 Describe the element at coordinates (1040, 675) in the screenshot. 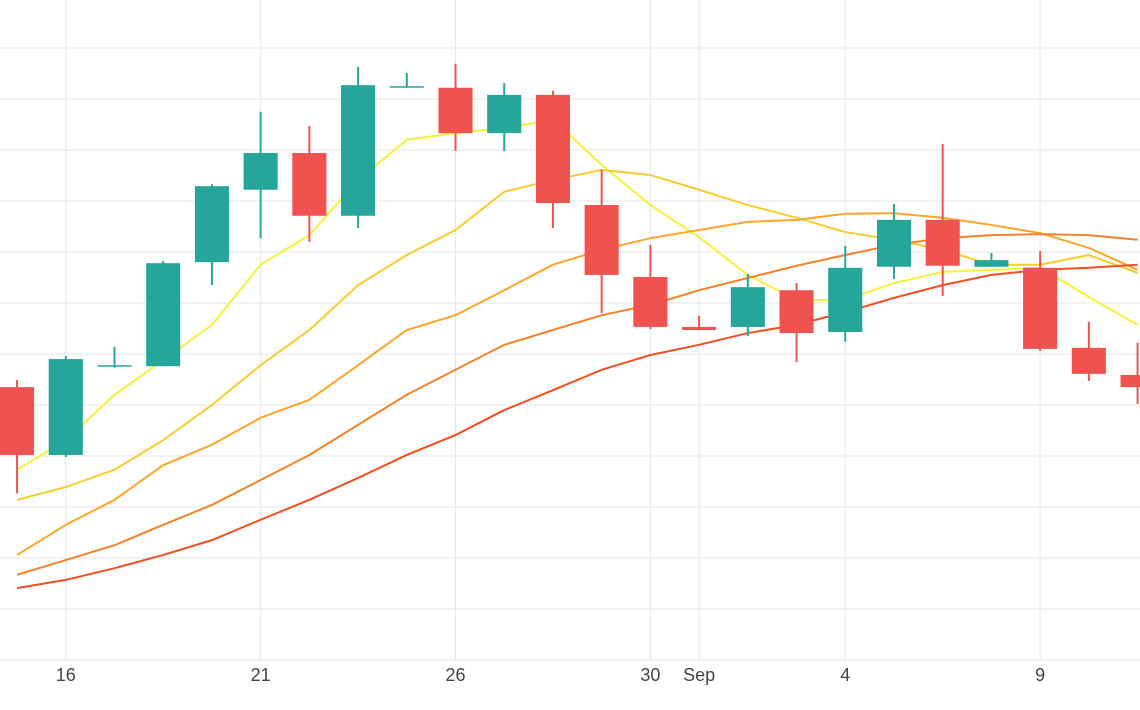

I see `x-tick-label: 9` at that location.